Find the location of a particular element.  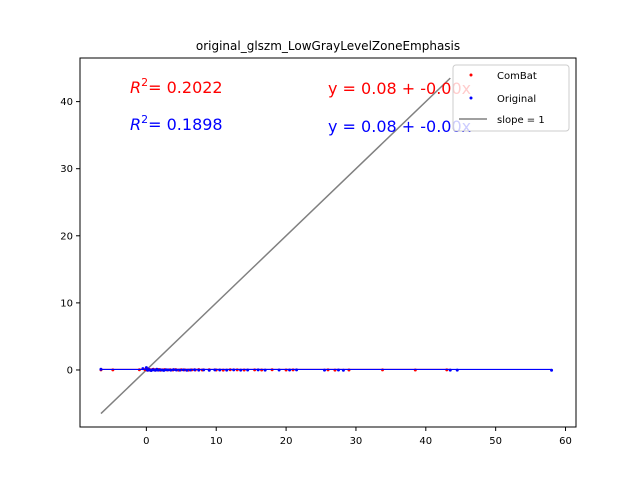

y-tick-label: 0 is located at coordinates (70, 370).